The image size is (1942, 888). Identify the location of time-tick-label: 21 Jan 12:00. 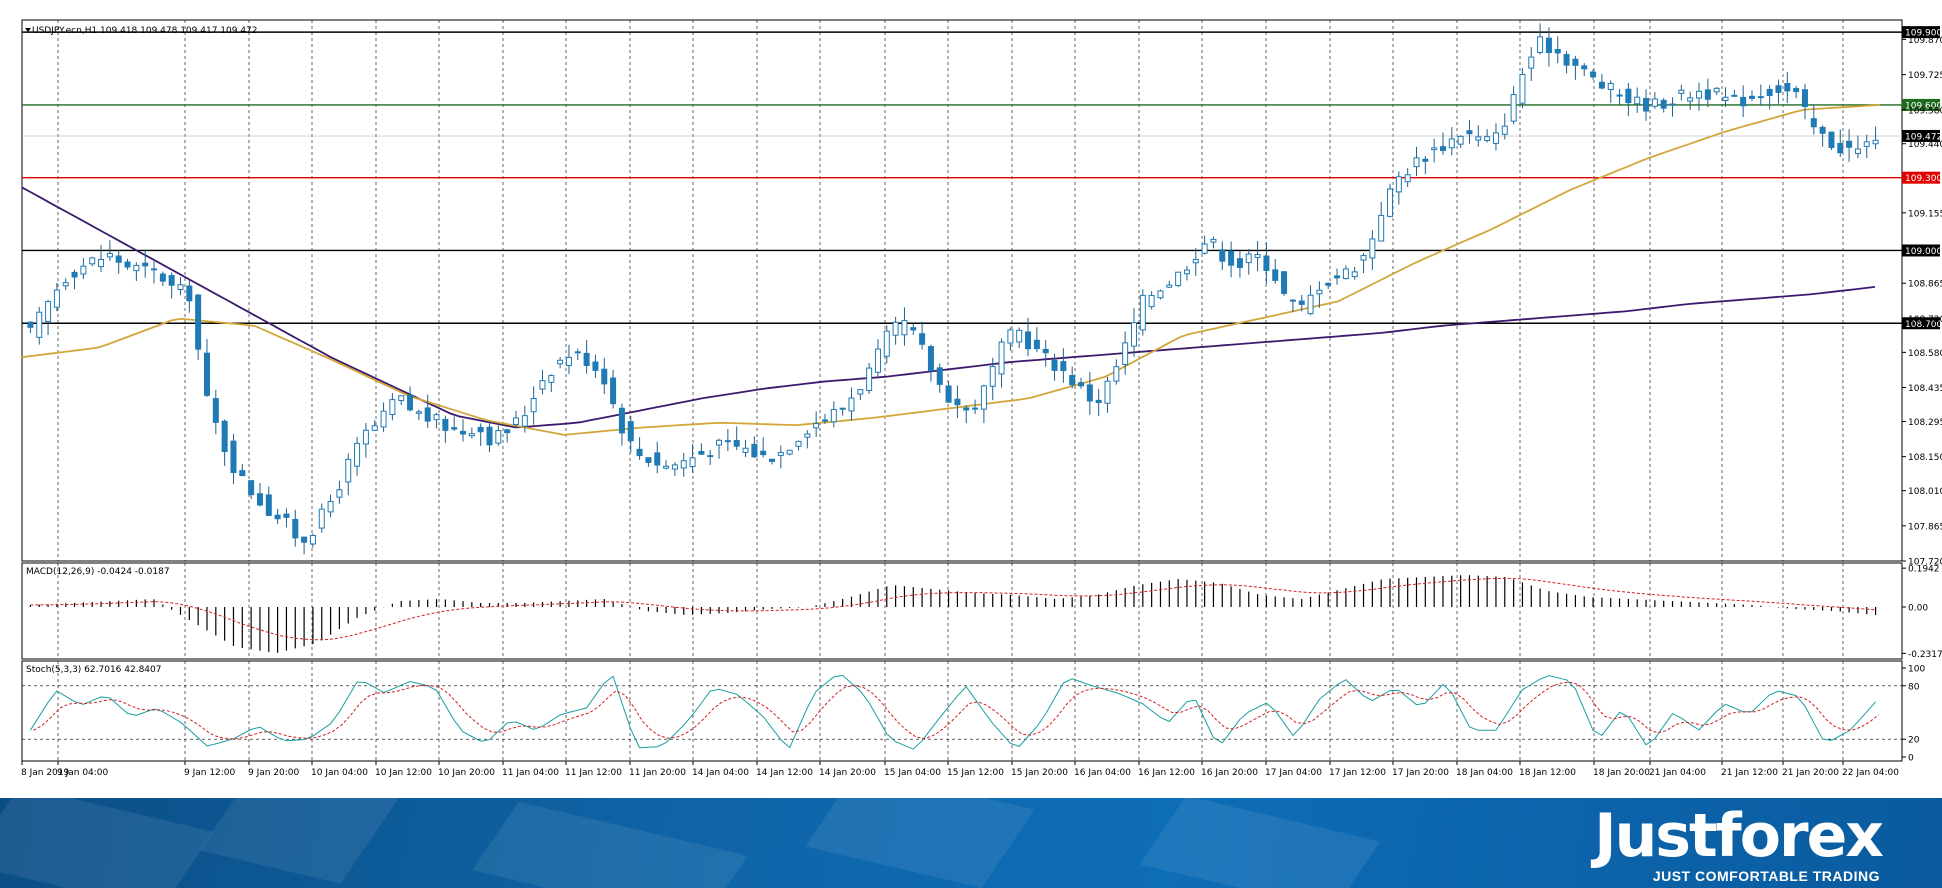
(1749, 773).